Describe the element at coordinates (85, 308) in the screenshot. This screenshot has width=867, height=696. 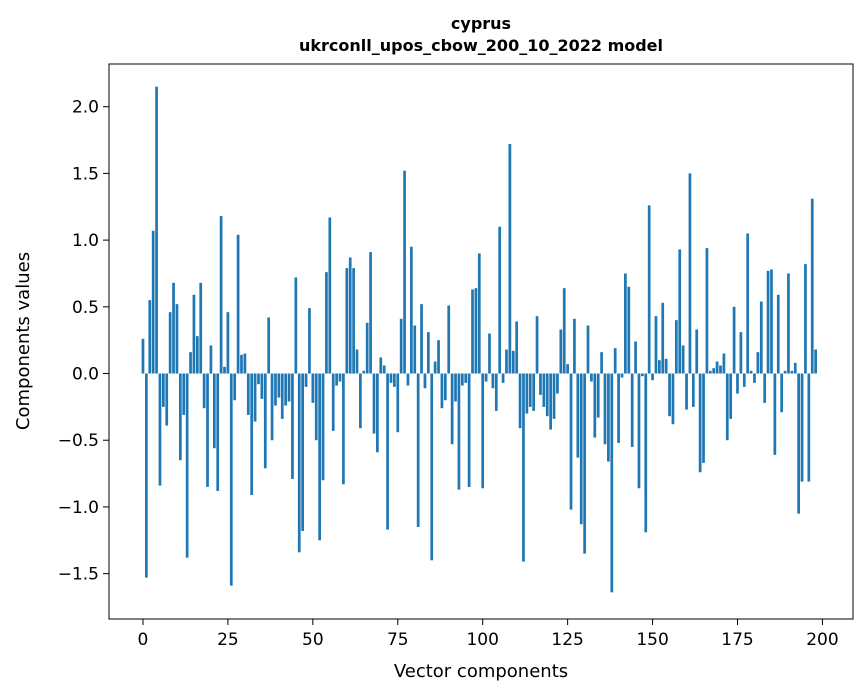
I see `y-tick-label: 0.5` at that location.